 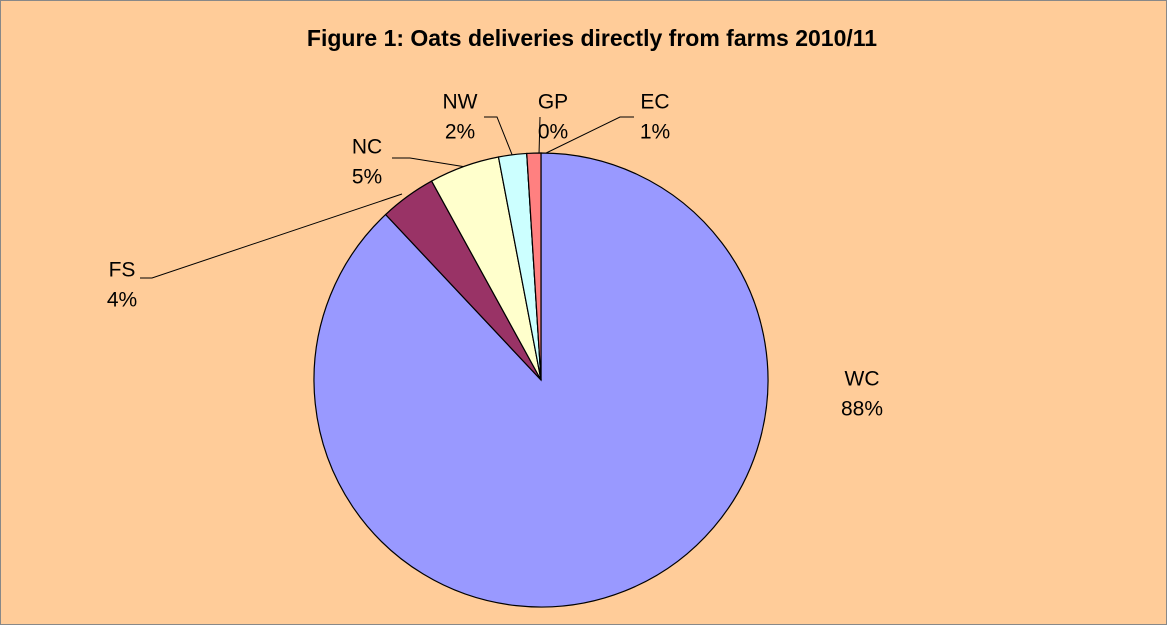 What do you see at coordinates (534, 266) in the screenshot?
I see `pie-slice` at bounding box center [534, 266].